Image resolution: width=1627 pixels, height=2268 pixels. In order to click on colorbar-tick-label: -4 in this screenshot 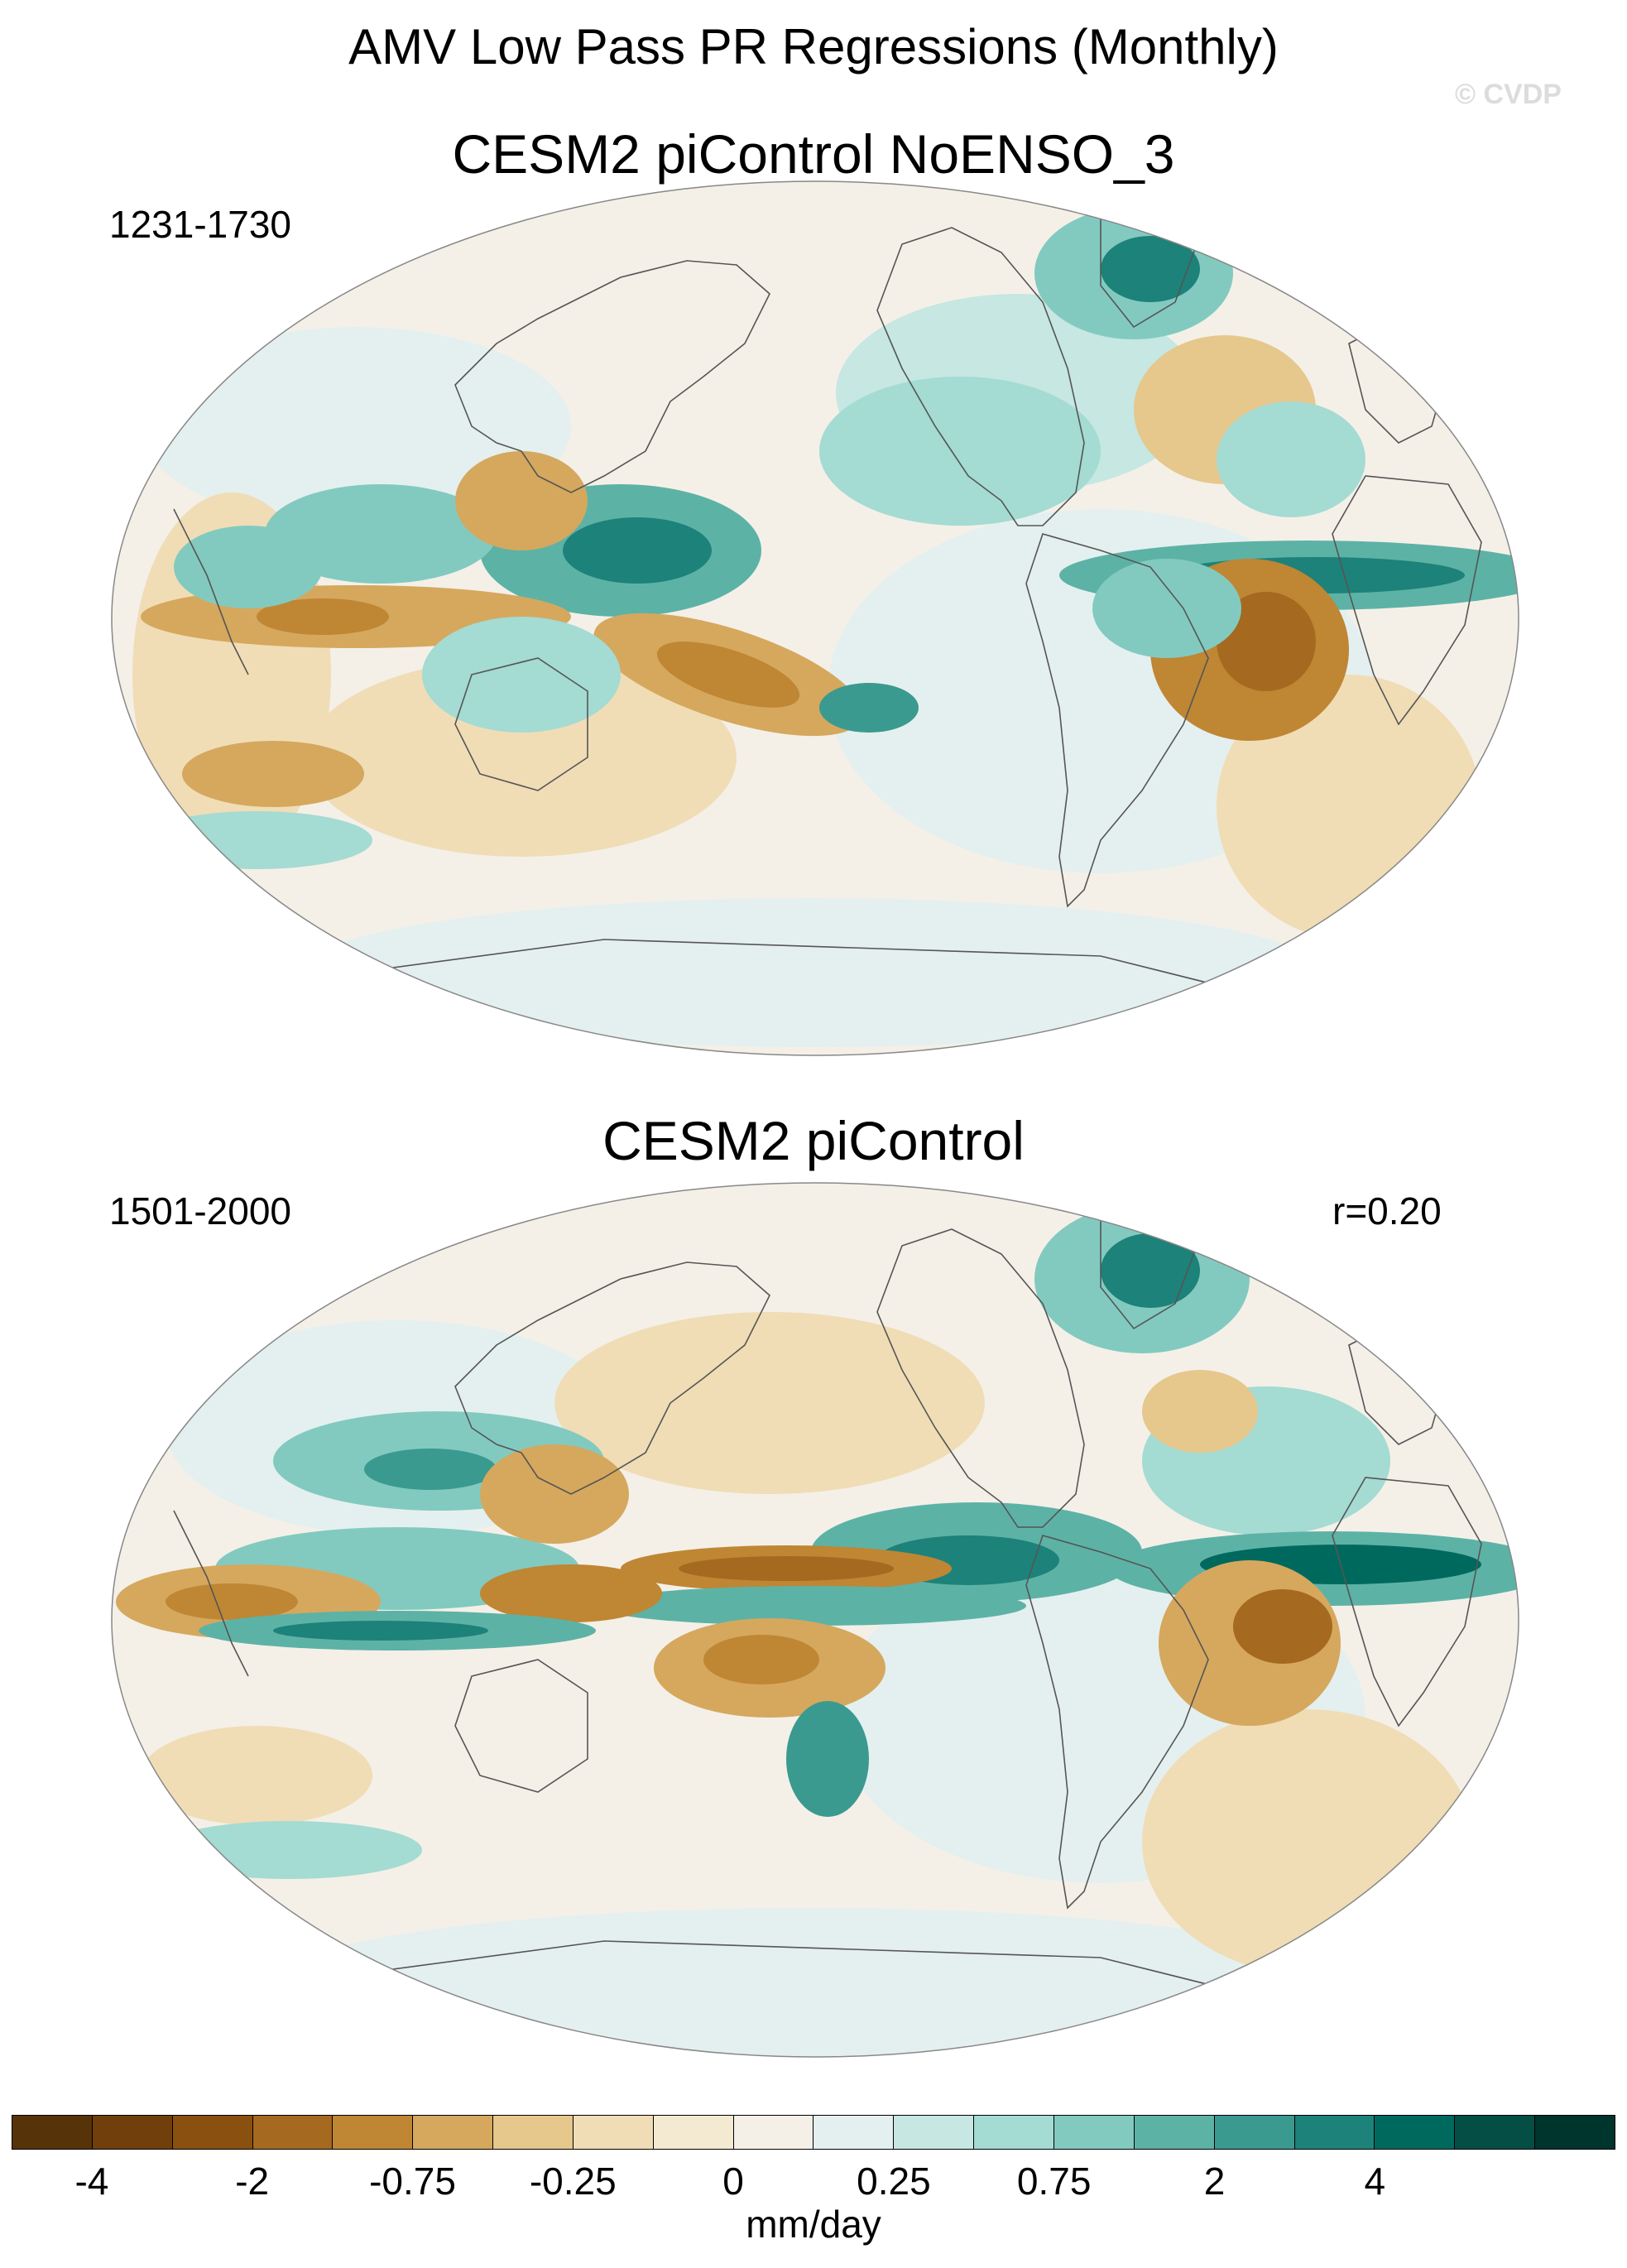, I will do `click(91, 2181)`.